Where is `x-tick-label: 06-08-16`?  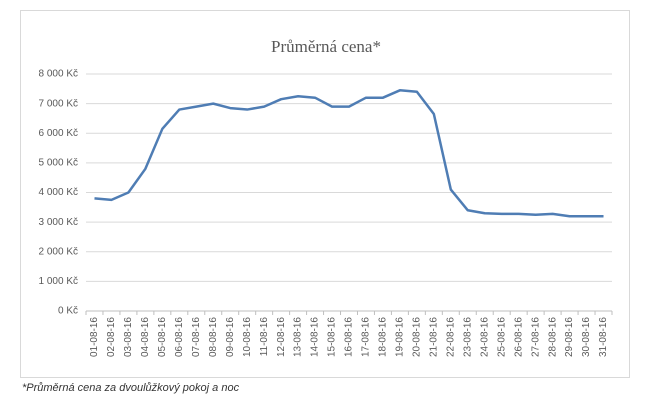
x-tick-label: 06-08-16 is located at coordinates (179, 337).